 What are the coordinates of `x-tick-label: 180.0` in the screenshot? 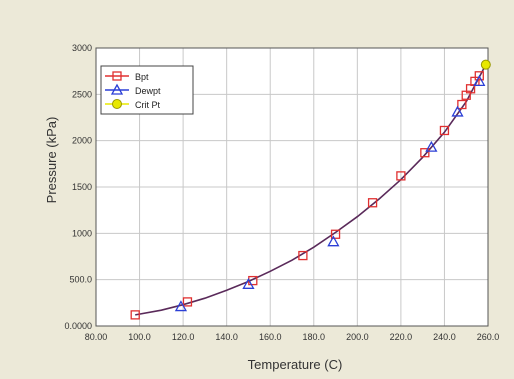 It's located at (314, 337).